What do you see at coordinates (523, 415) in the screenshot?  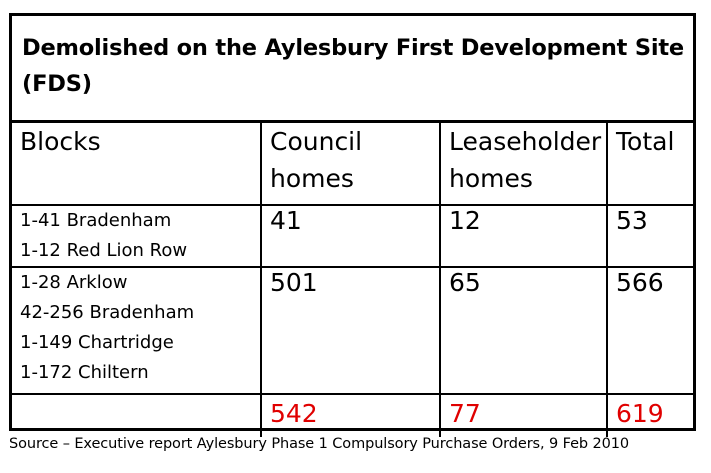 I see `leaseholder-homes-total: 77` at bounding box center [523, 415].